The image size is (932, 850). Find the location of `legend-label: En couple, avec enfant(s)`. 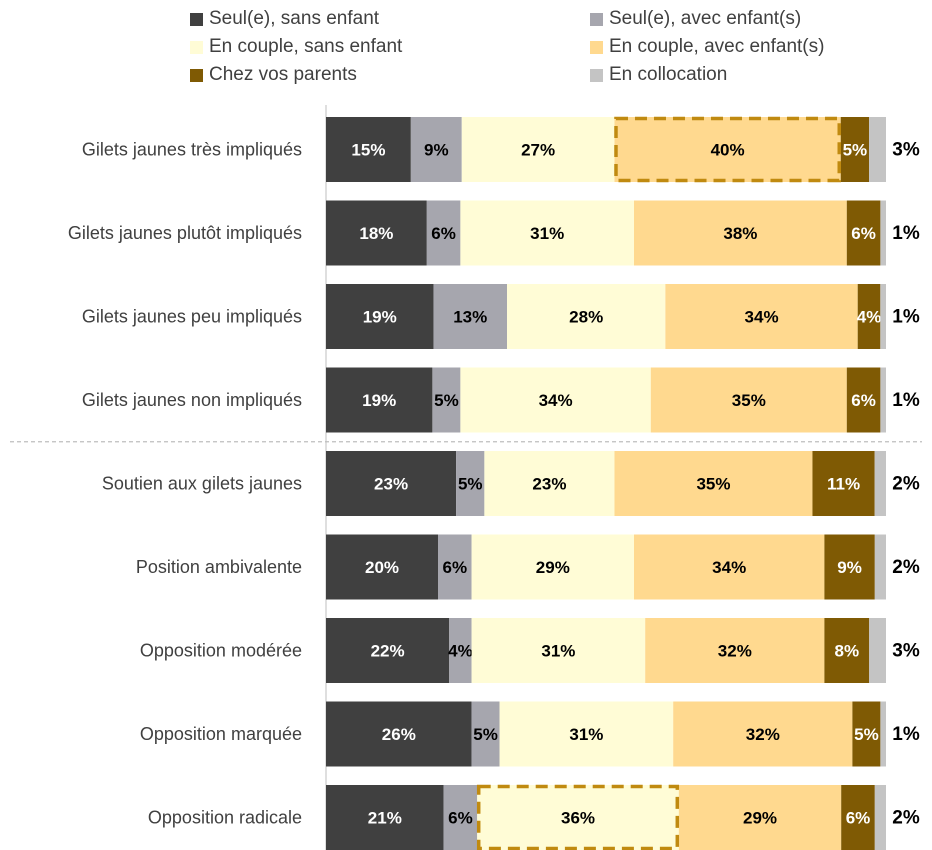

legend-label: En couple, avec enfant(s) is located at coordinates (717, 46).